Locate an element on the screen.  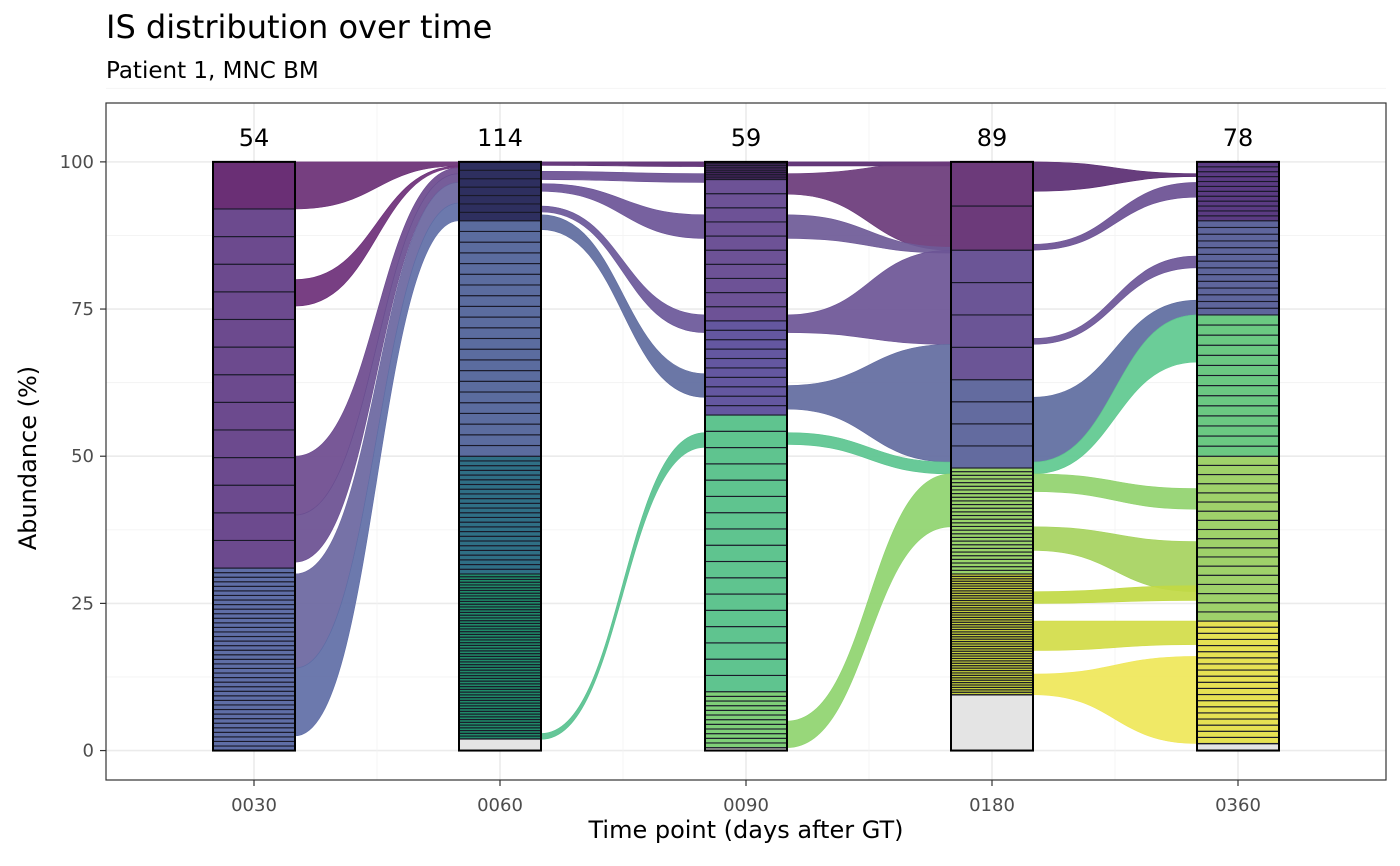
x-tick-label: 0090 is located at coordinates (746, 805).